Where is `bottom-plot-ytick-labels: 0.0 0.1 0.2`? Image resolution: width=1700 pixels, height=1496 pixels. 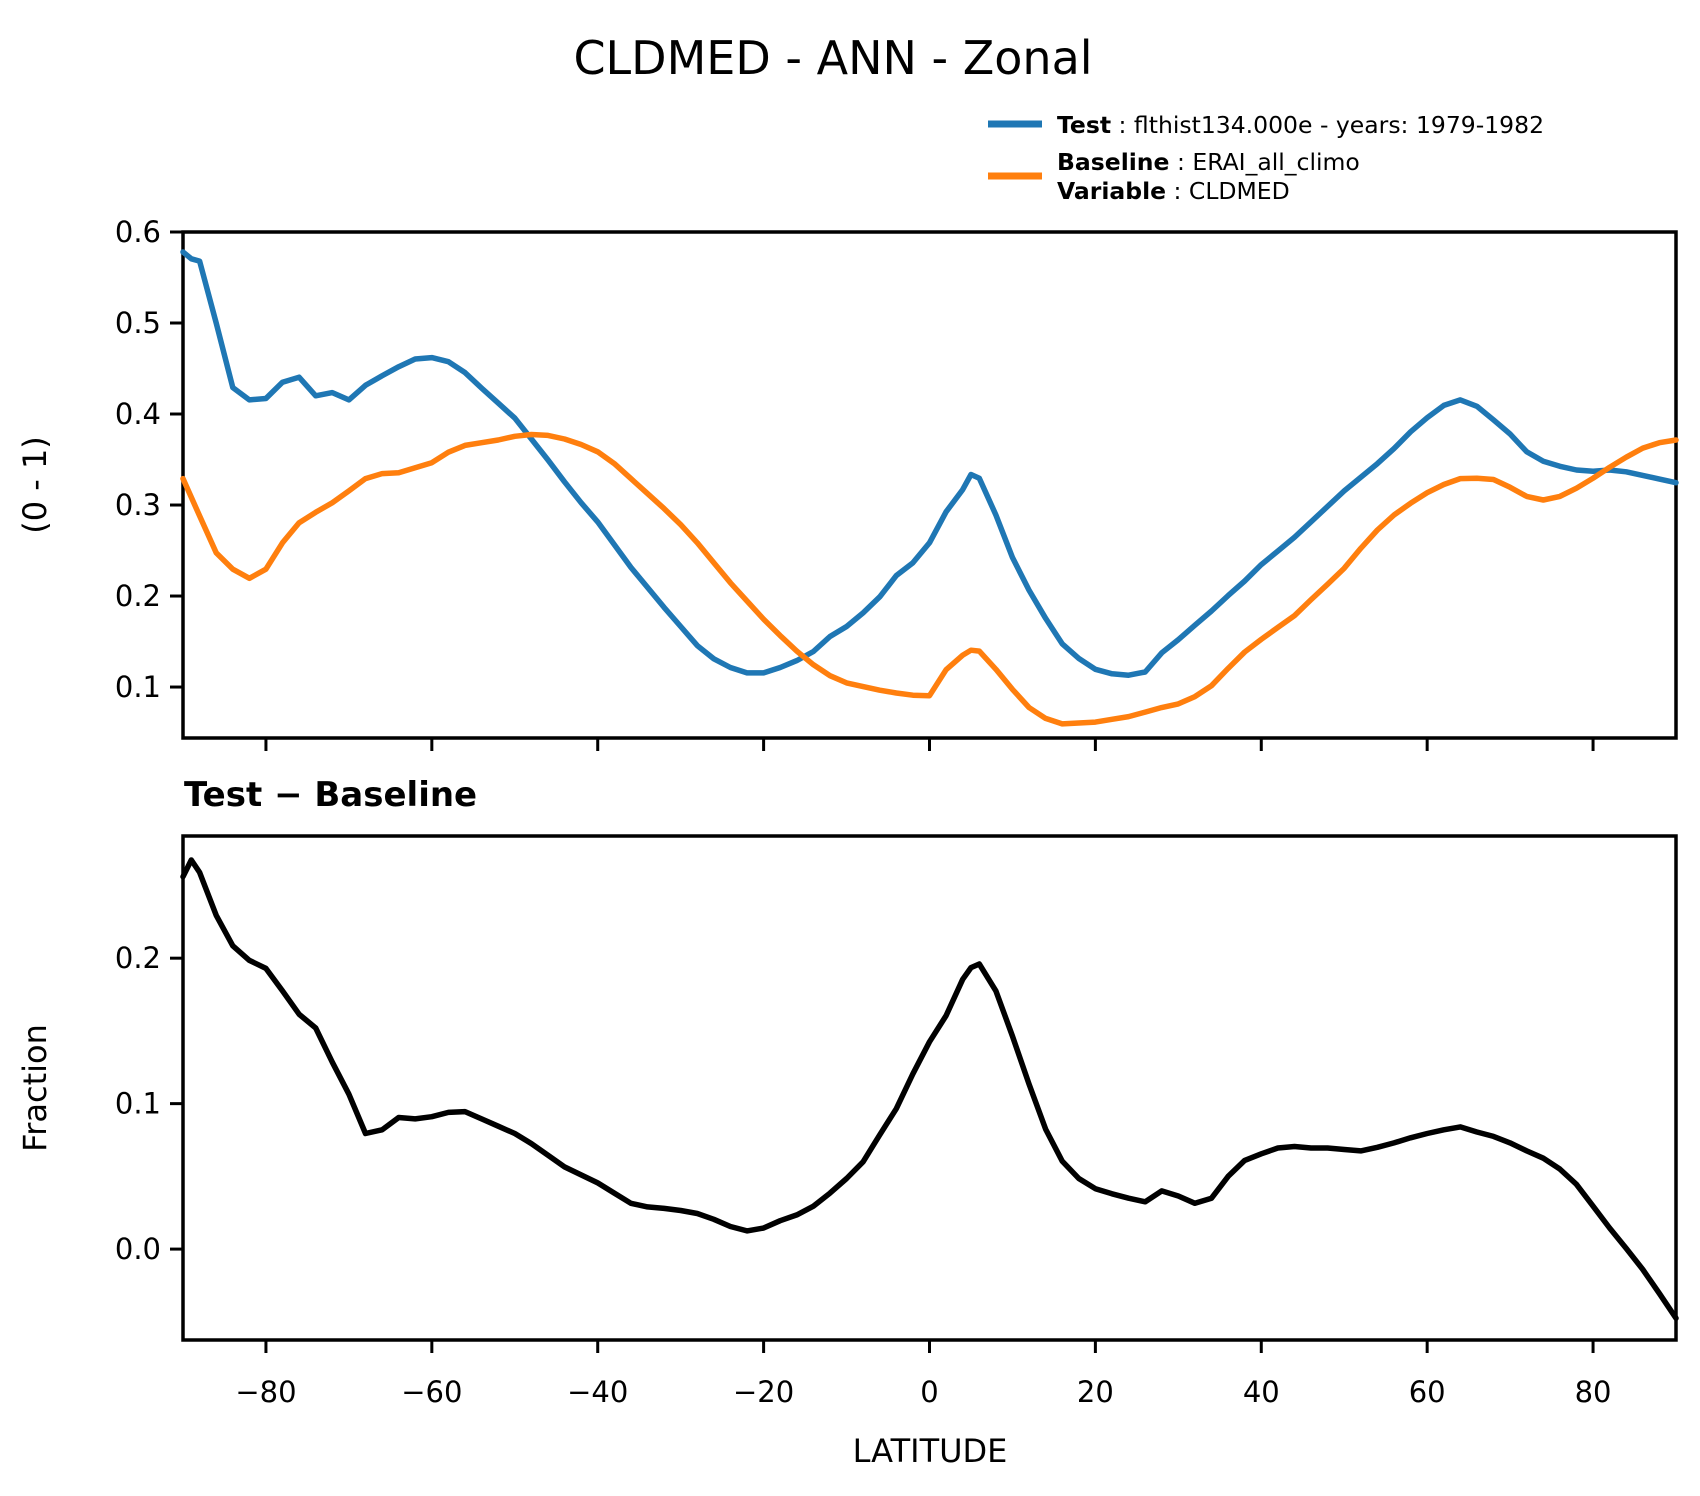 bottom-plot-ytick-labels: 0.0 0.1 0.2 is located at coordinates (138, 1103).